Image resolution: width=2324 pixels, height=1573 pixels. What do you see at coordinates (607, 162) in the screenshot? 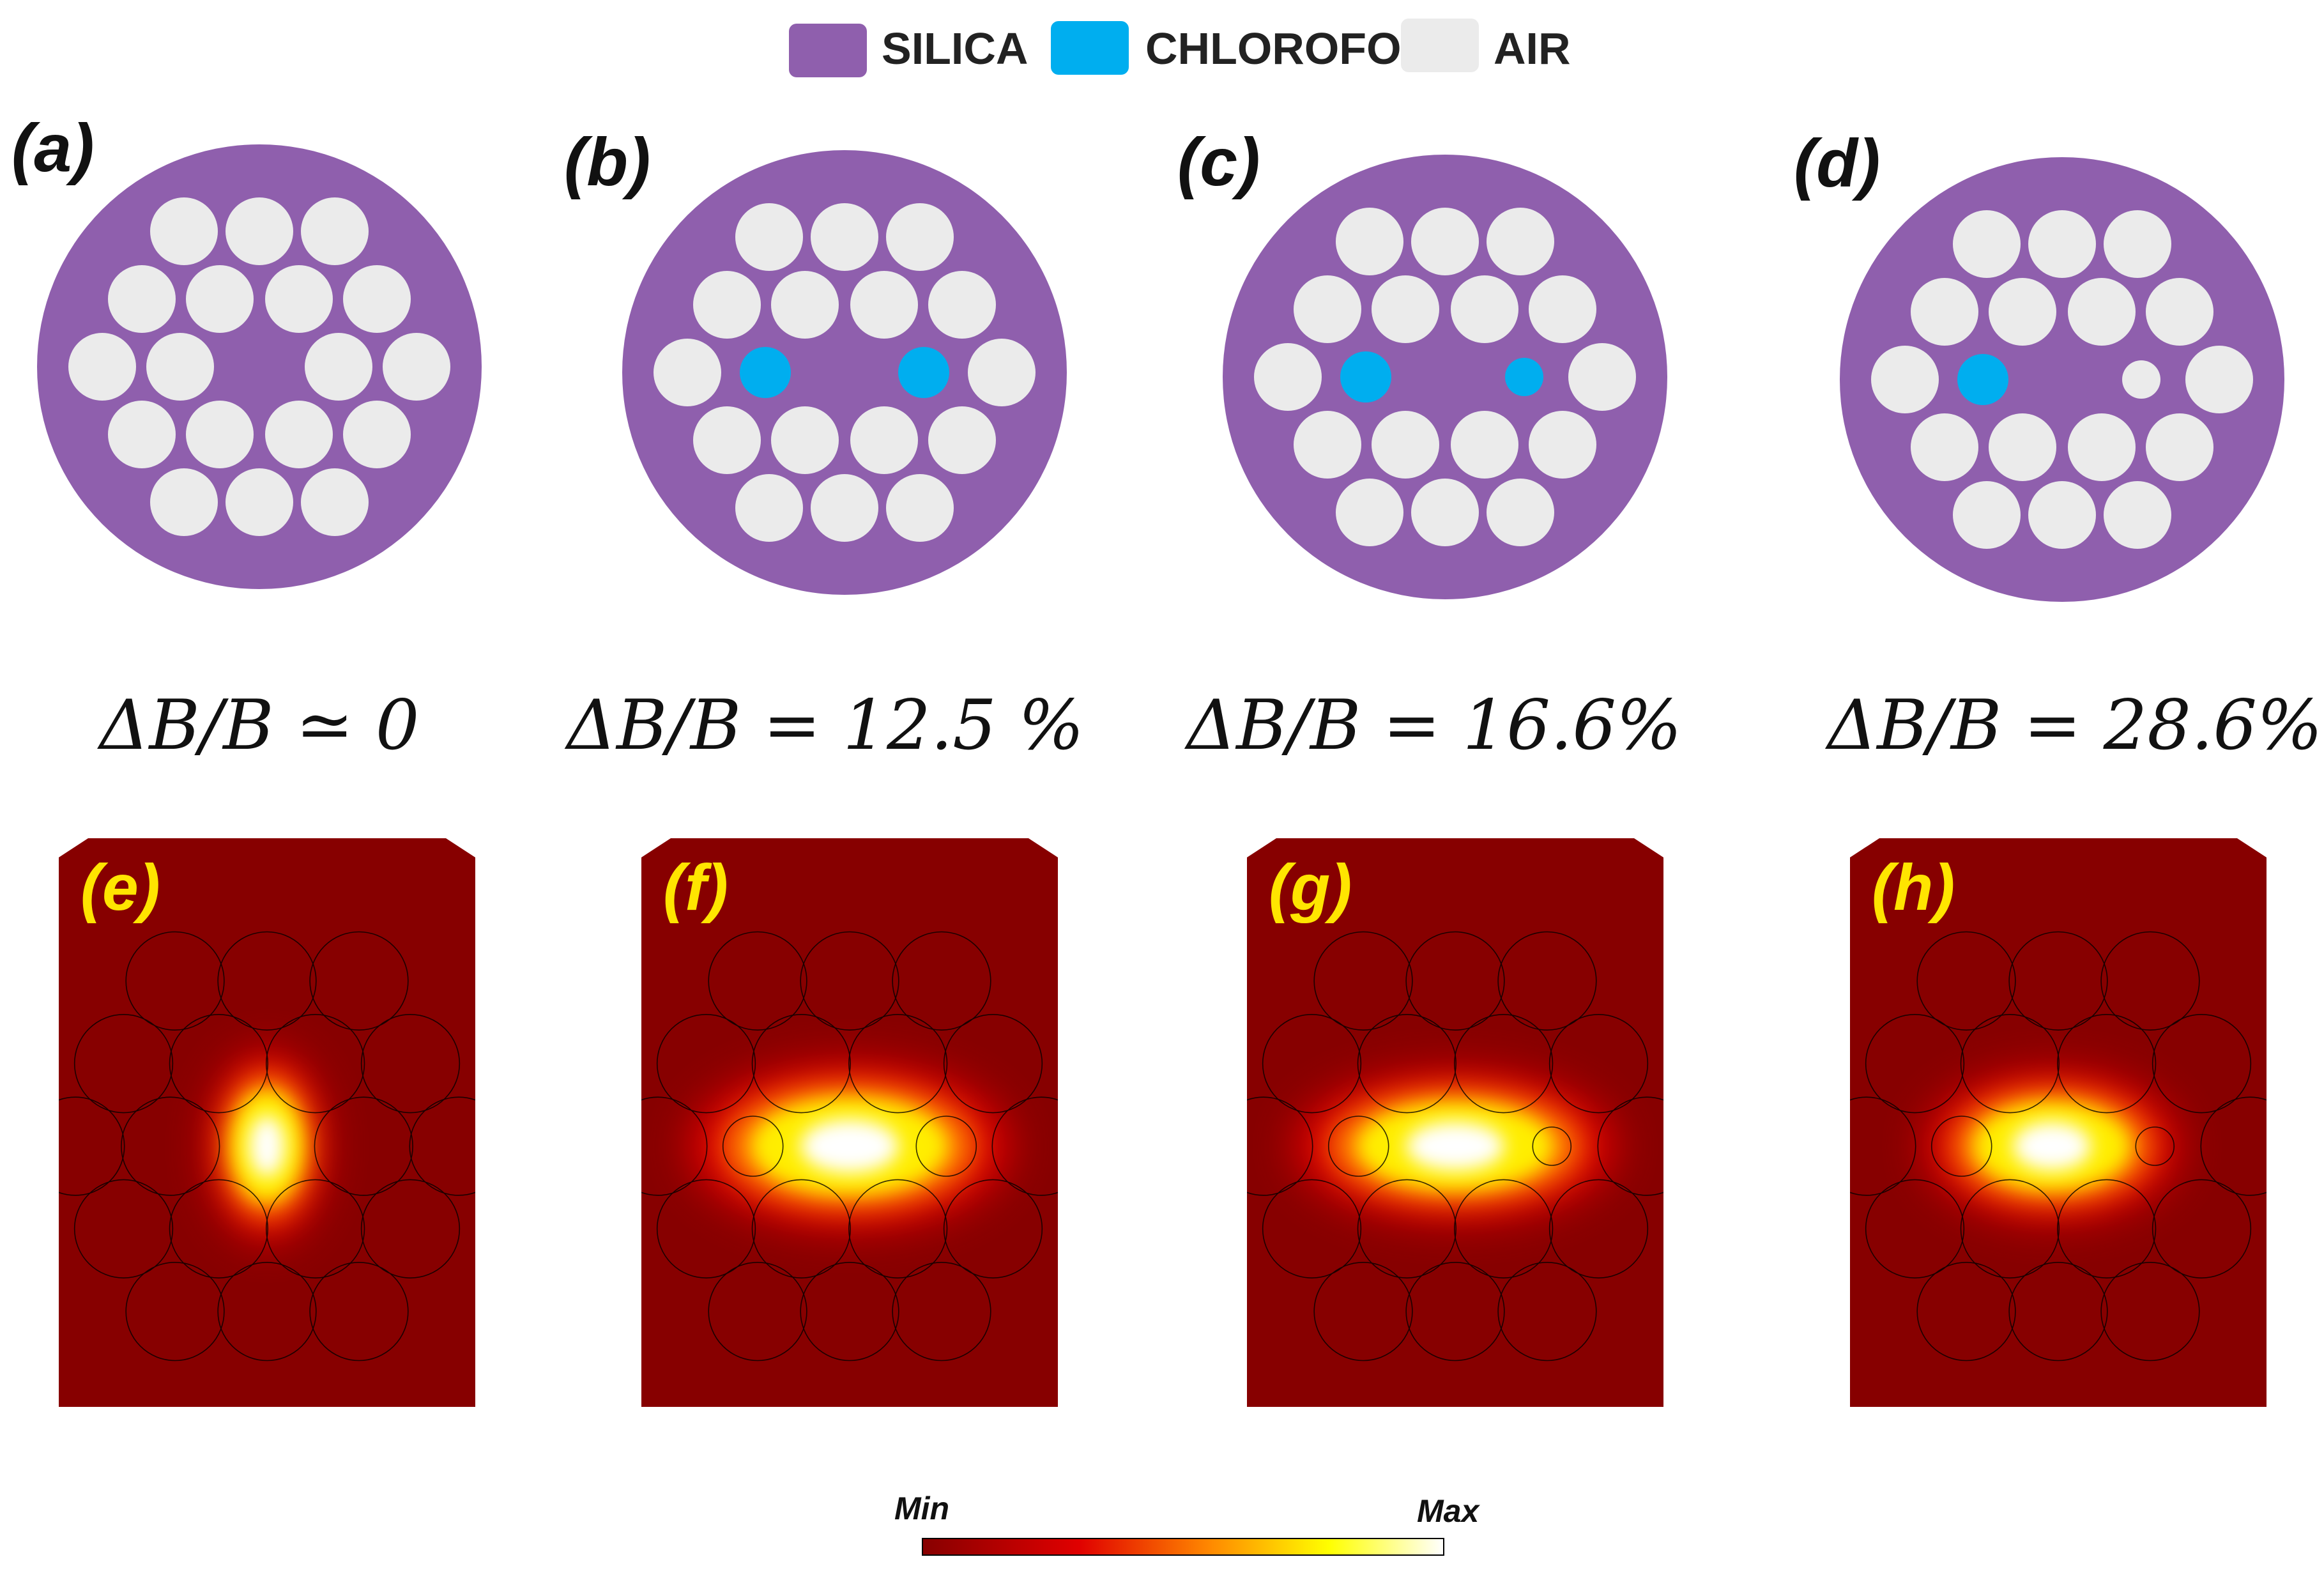
I see `panel-label: (b)` at bounding box center [607, 162].